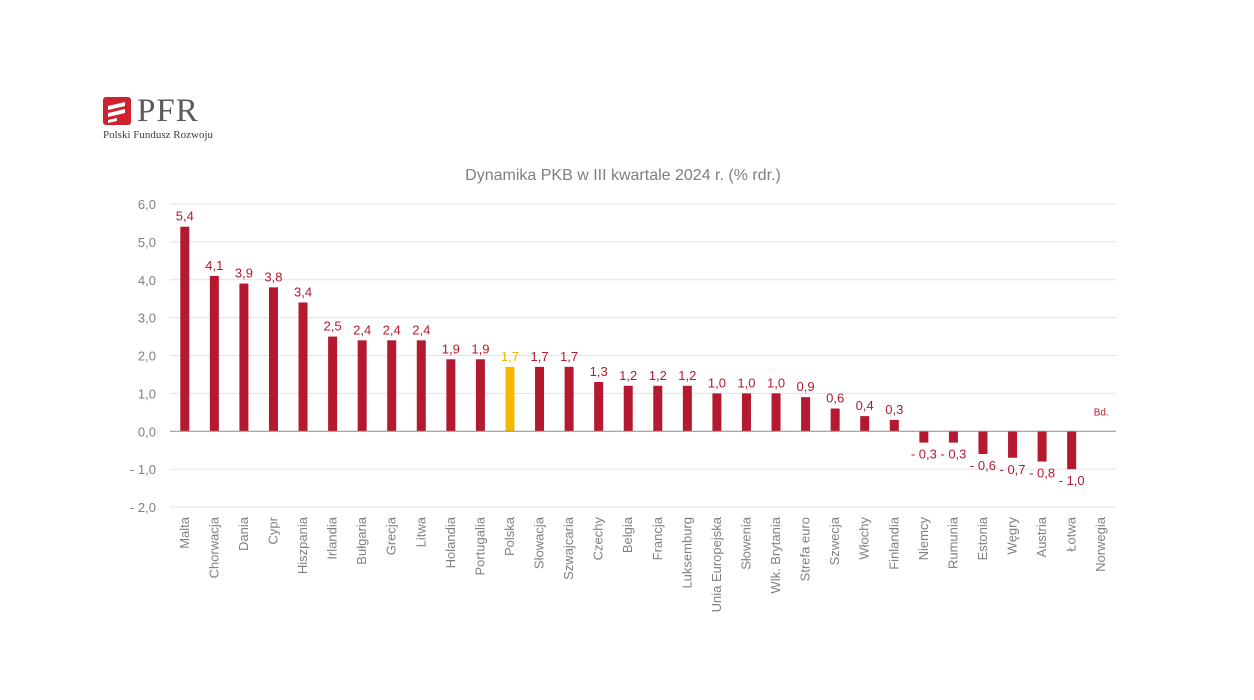 This screenshot has width=1254, height=700. Describe the element at coordinates (302, 545) in the screenshot. I see `category-label: Hiszpania` at that location.